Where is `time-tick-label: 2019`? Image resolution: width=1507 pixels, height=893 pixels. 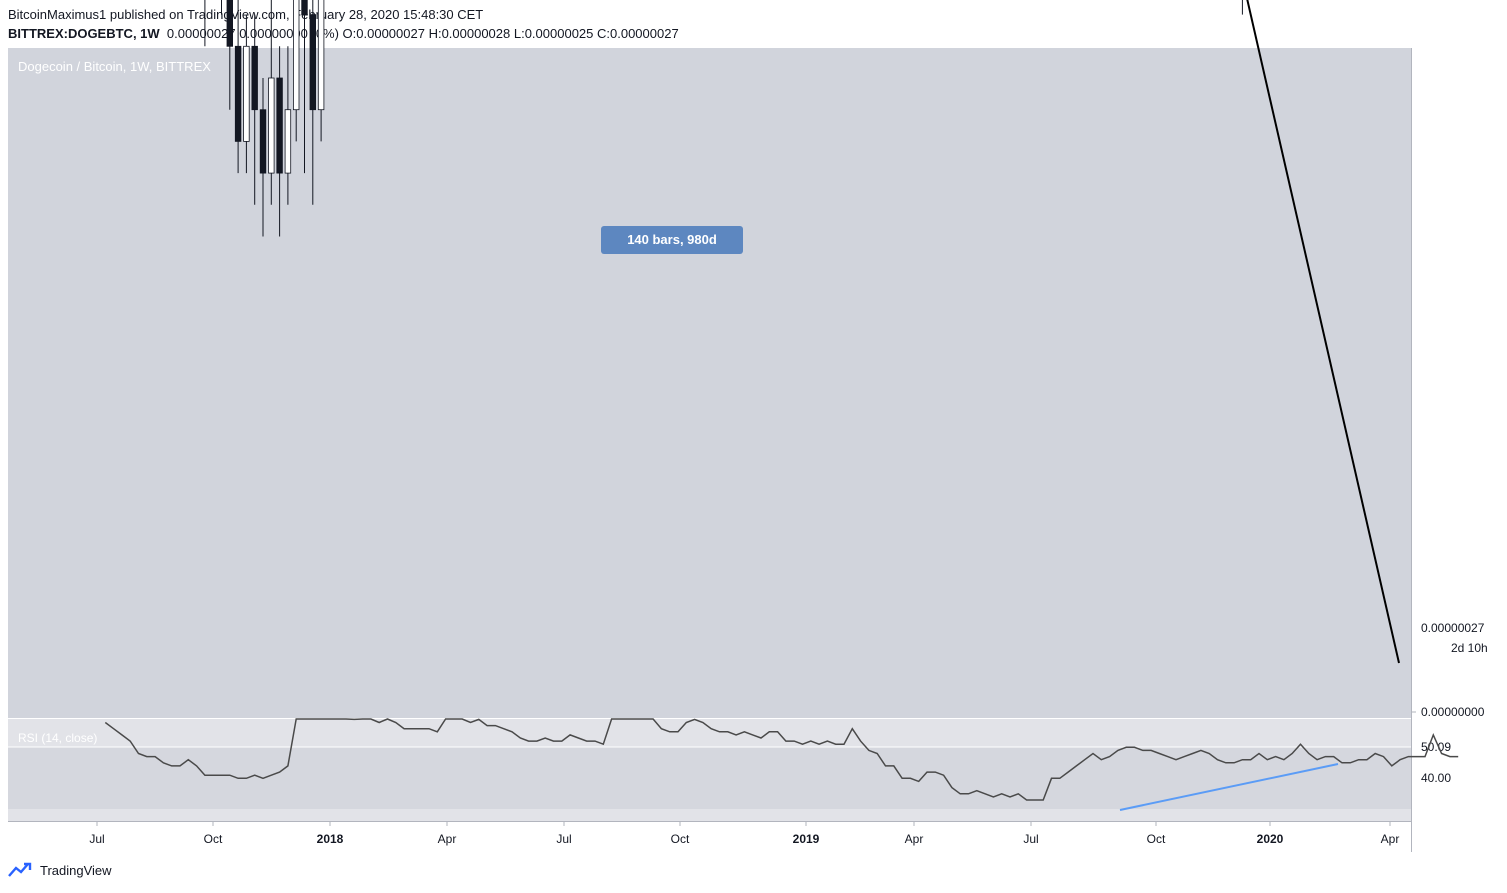
time-tick-label: 2019 is located at coordinates (806, 839).